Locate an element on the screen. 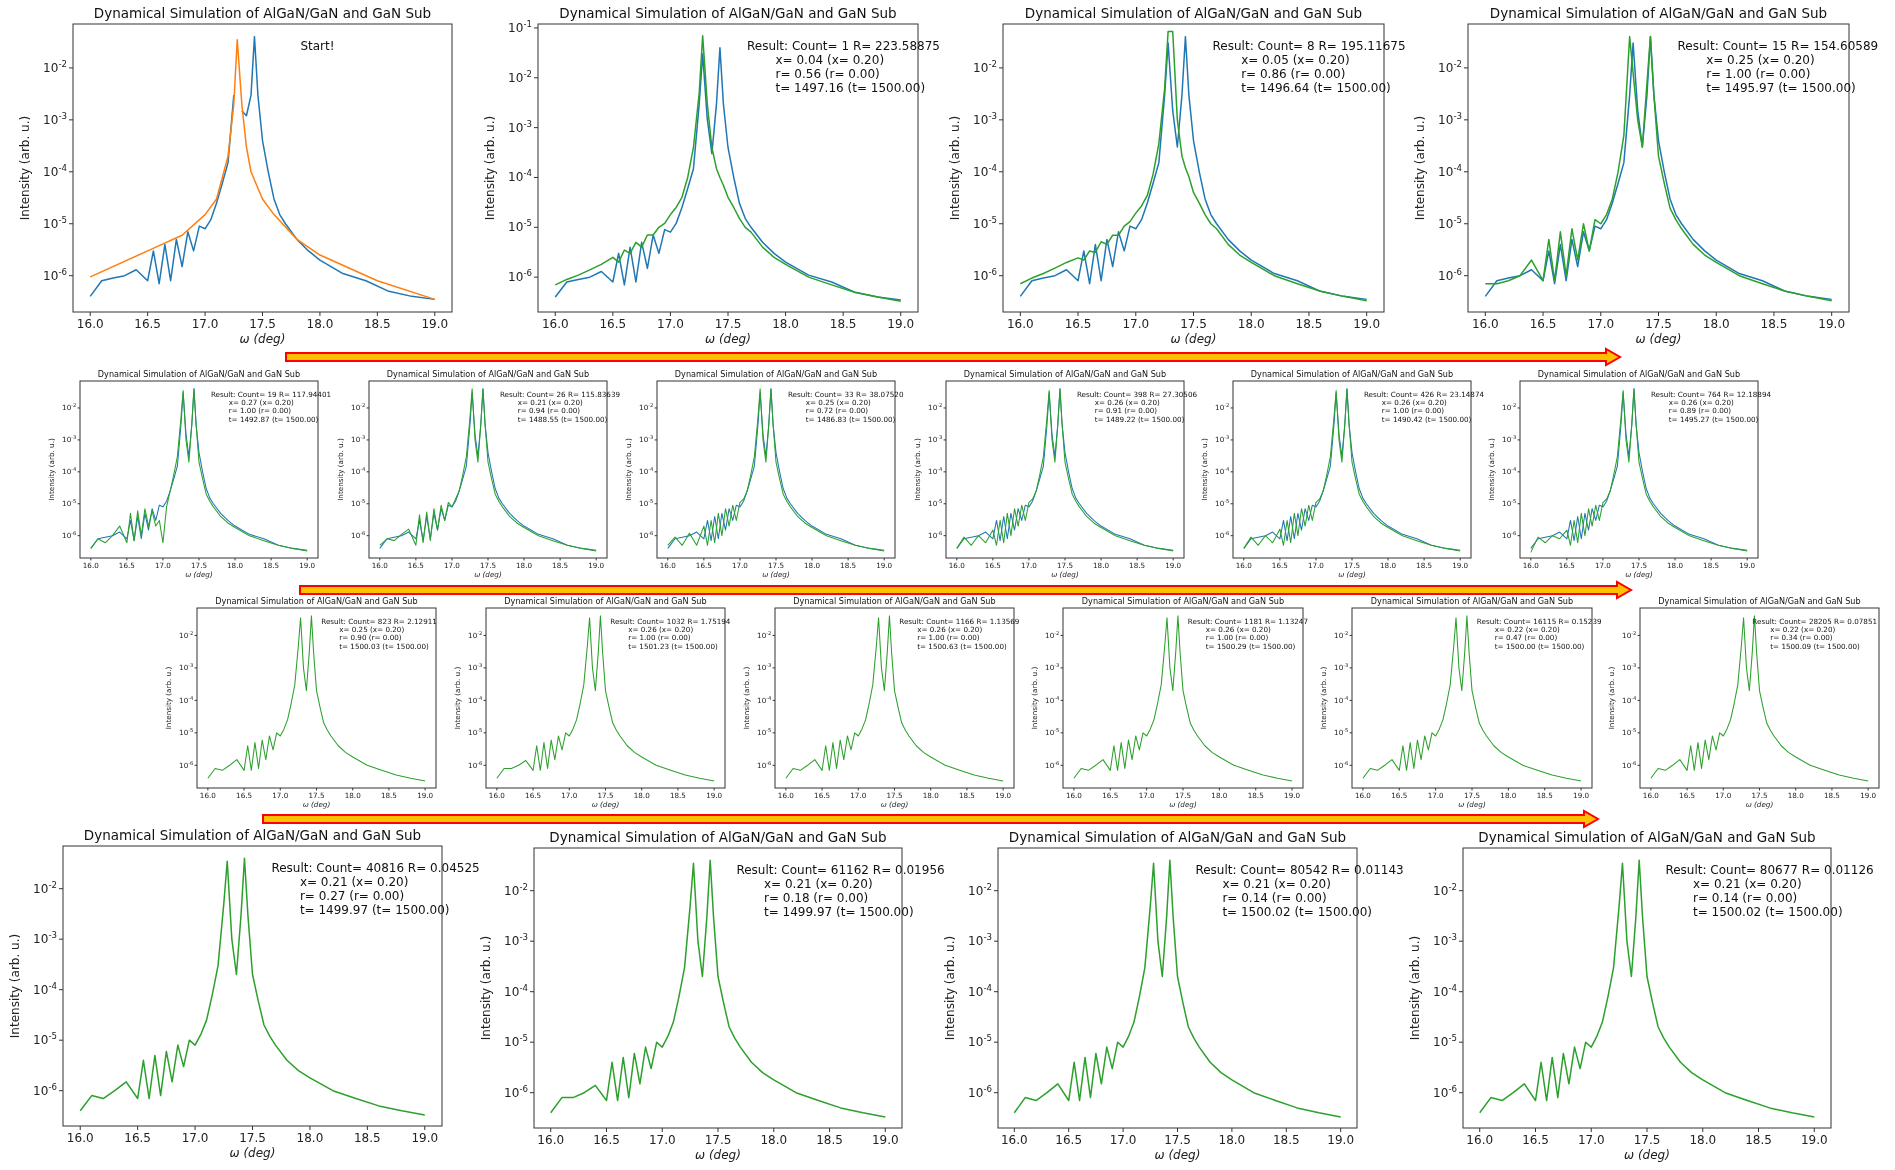 The image size is (1895, 1170). annotation: Result: Count= 1 R= 223.58875 is located at coordinates (843, 46).